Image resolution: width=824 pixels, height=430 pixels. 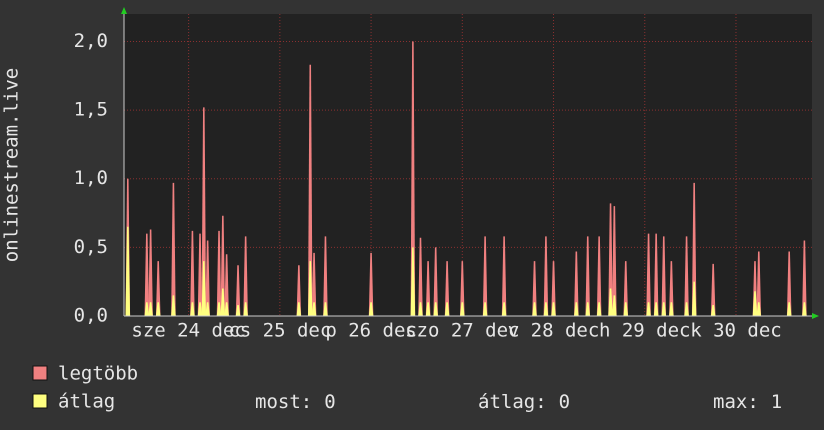 I want to click on stat-value: 1, so click(x=776, y=402).